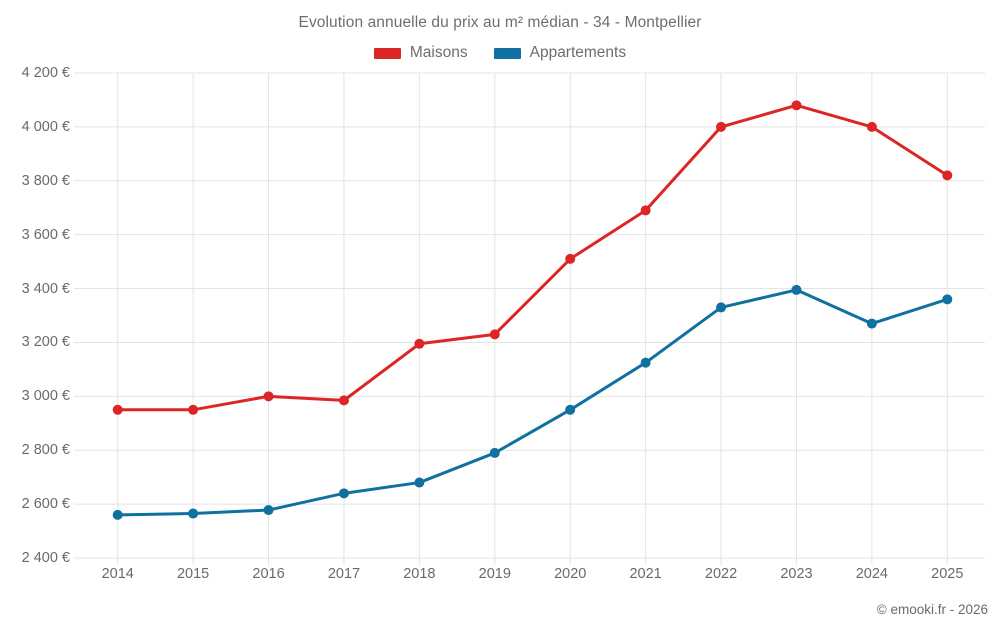  What do you see at coordinates (344, 574) in the screenshot?
I see `x-axis-tick-label: 2017` at bounding box center [344, 574].